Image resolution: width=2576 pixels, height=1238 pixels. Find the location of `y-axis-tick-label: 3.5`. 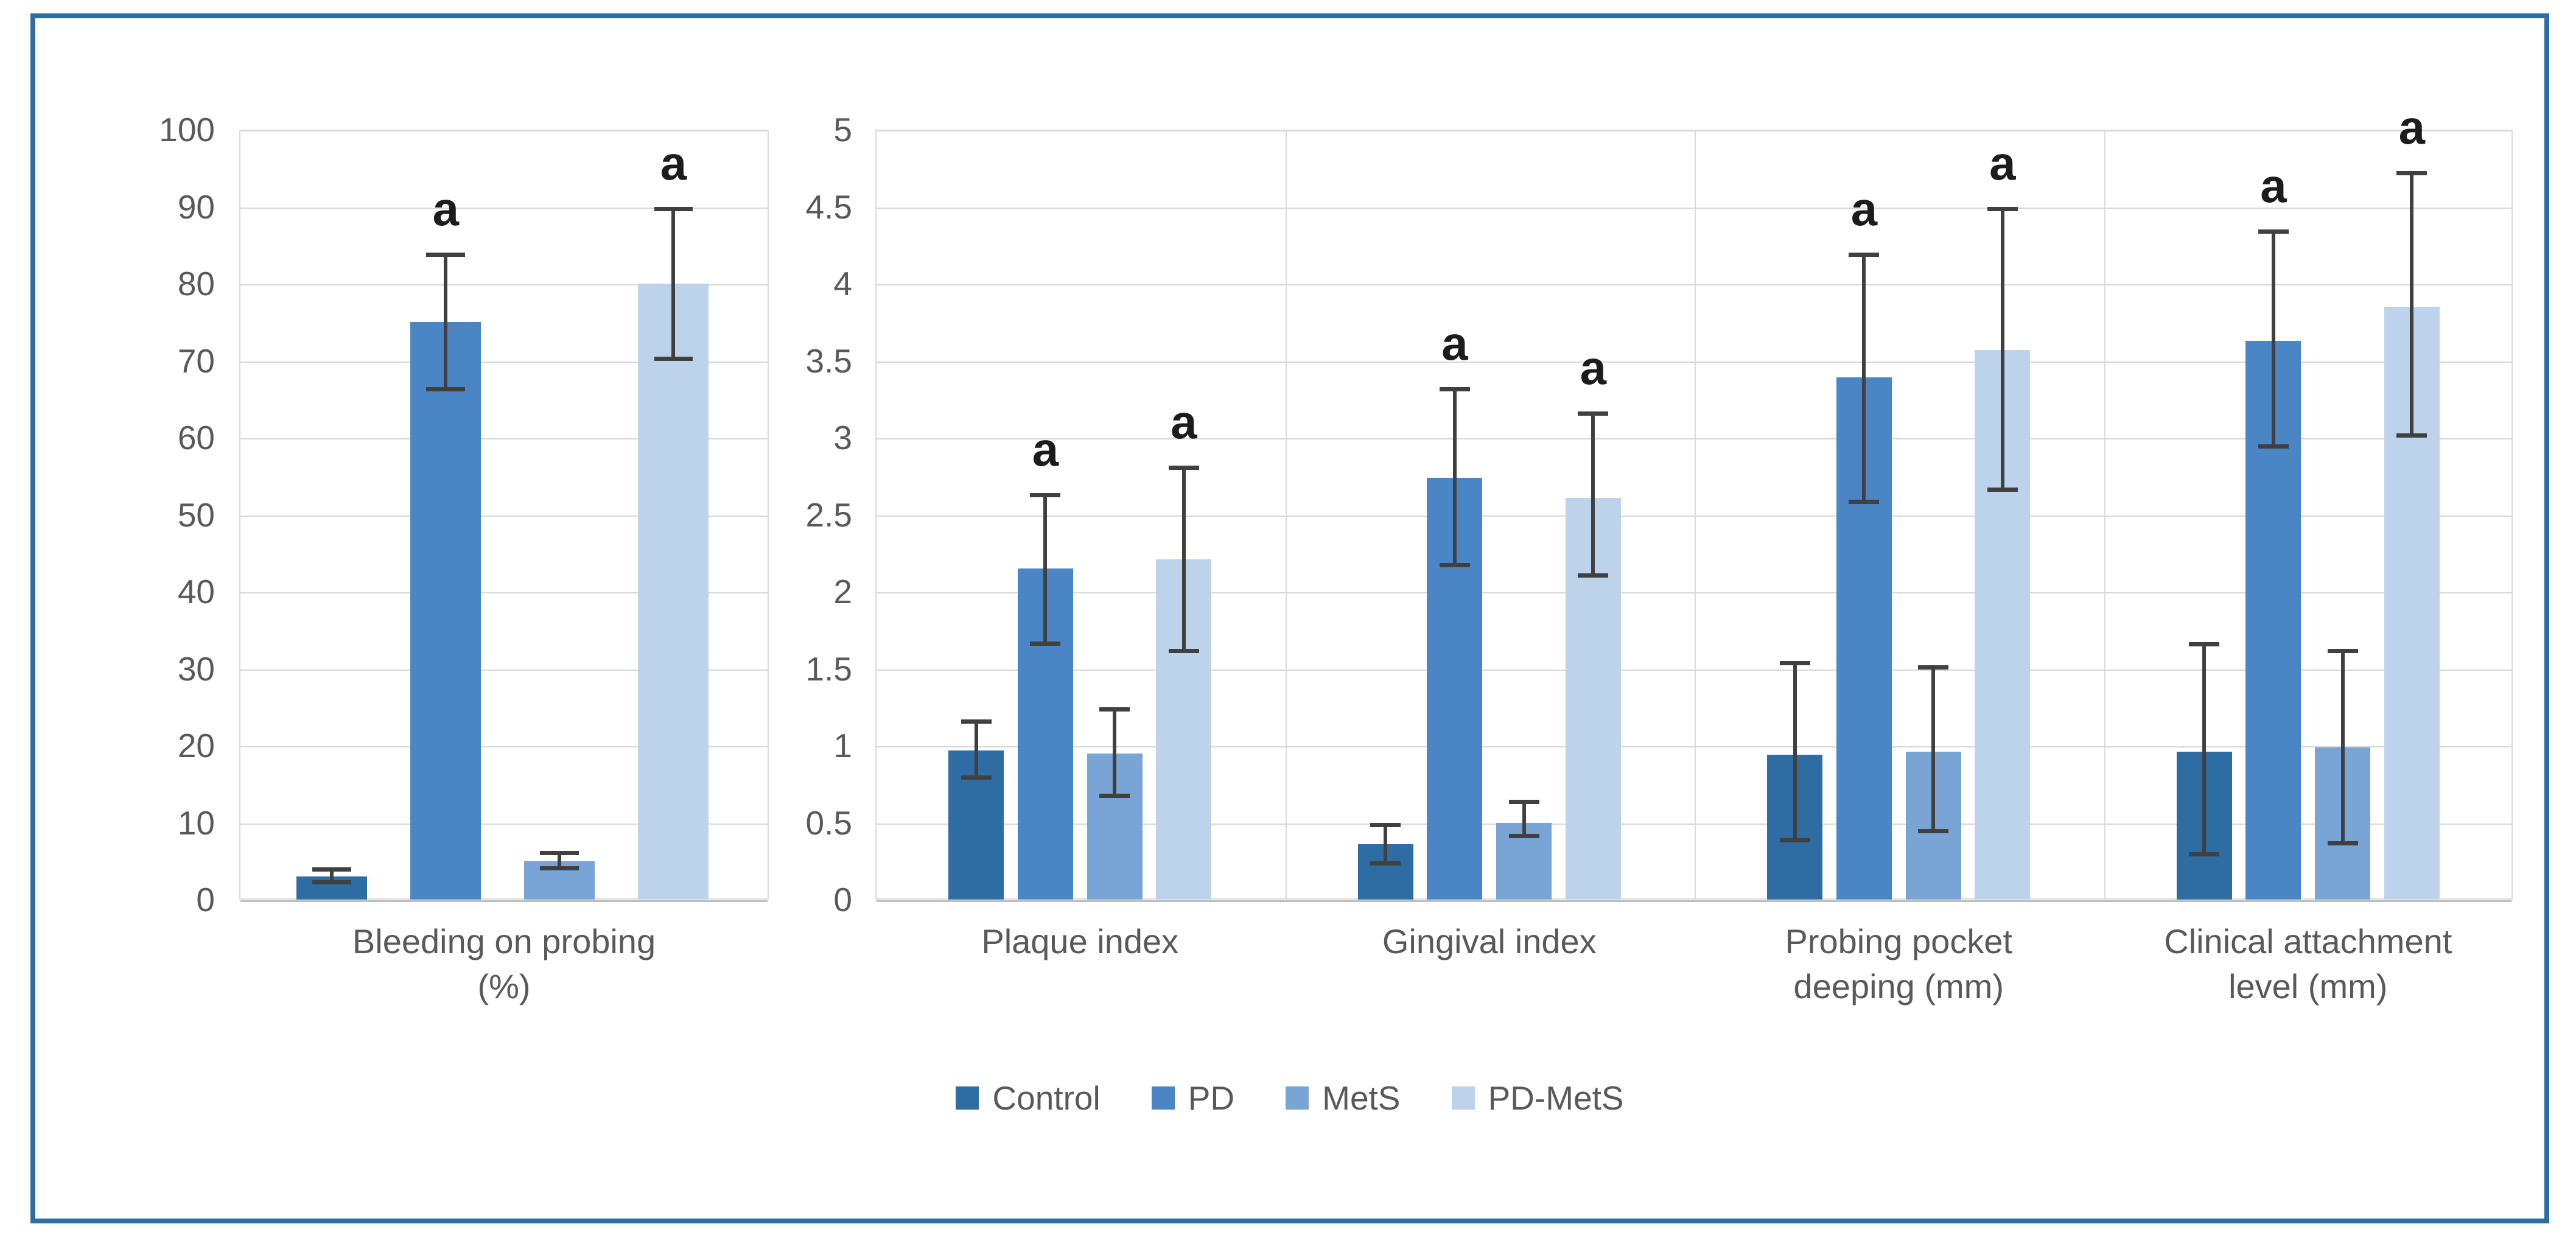

y-axis-tick-label: 3.5 is located at coordinates (829, 361).